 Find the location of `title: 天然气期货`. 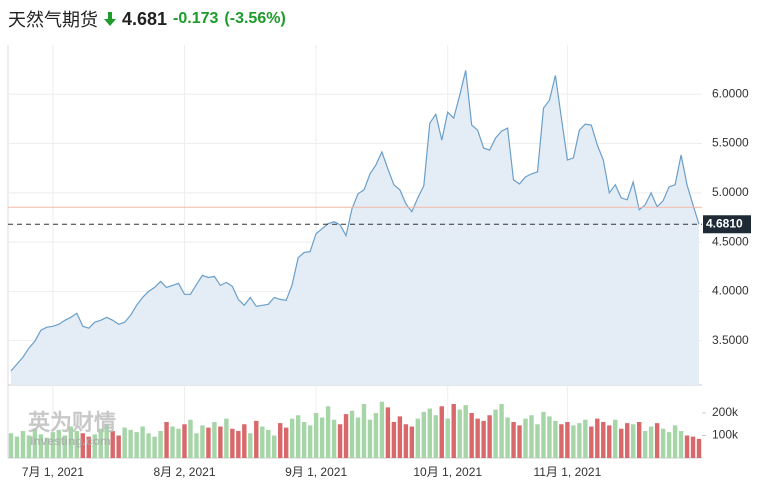

title: 天然气期货 is located at coordinates (53, 20).